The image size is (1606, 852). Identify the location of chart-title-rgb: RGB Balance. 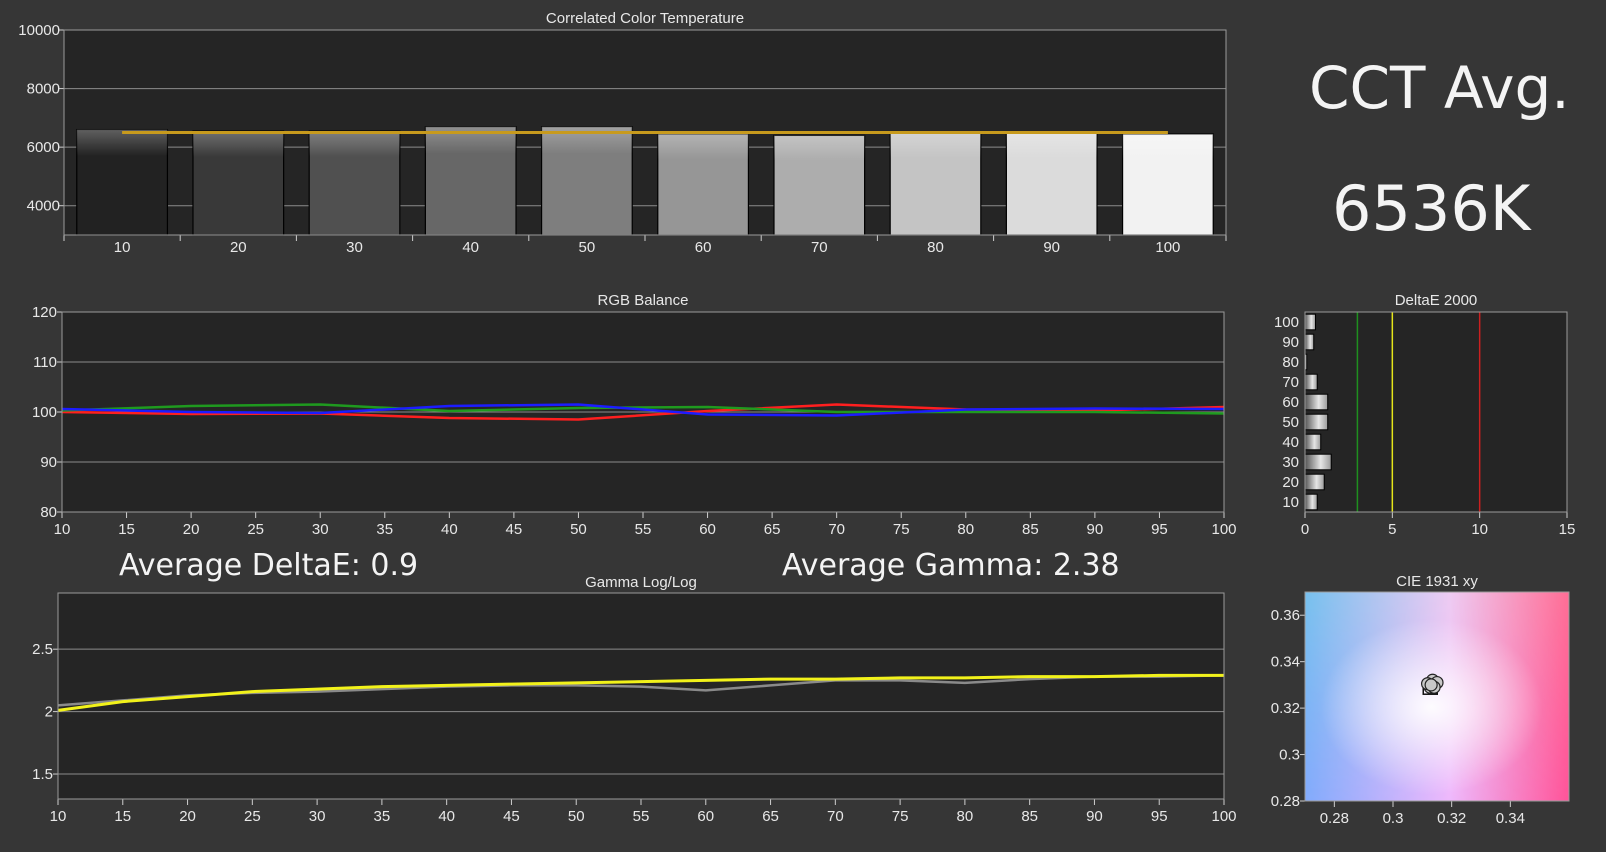
(643, 300).